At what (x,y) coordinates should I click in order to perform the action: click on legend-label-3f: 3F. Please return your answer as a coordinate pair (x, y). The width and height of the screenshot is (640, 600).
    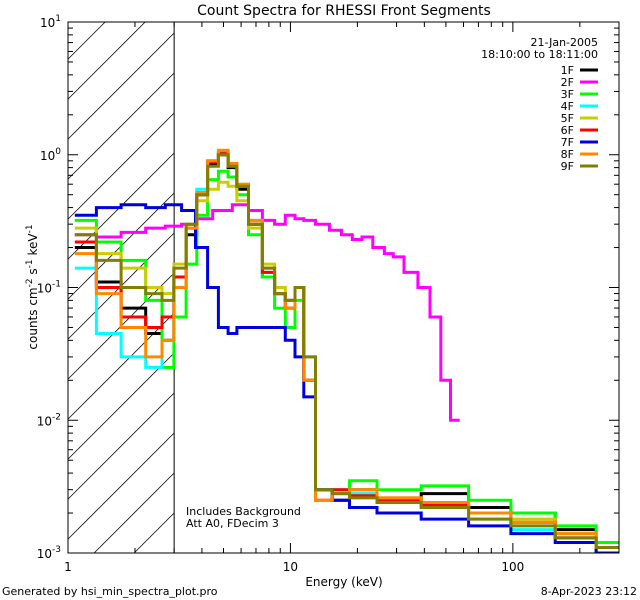
    Looking at the image, I should click on (567, 94).